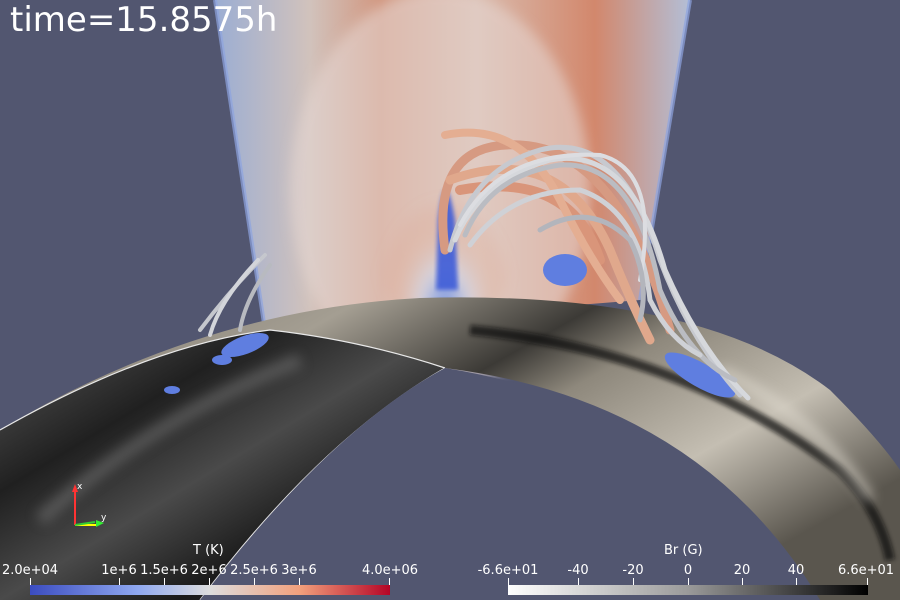 Image resolution: width=900 pixels, height=600 pixels. What do you see at coordinates (144, 20) in the screenshot?
I see `time-annotation: time=15.8575h` at bounding box center [144, 20].